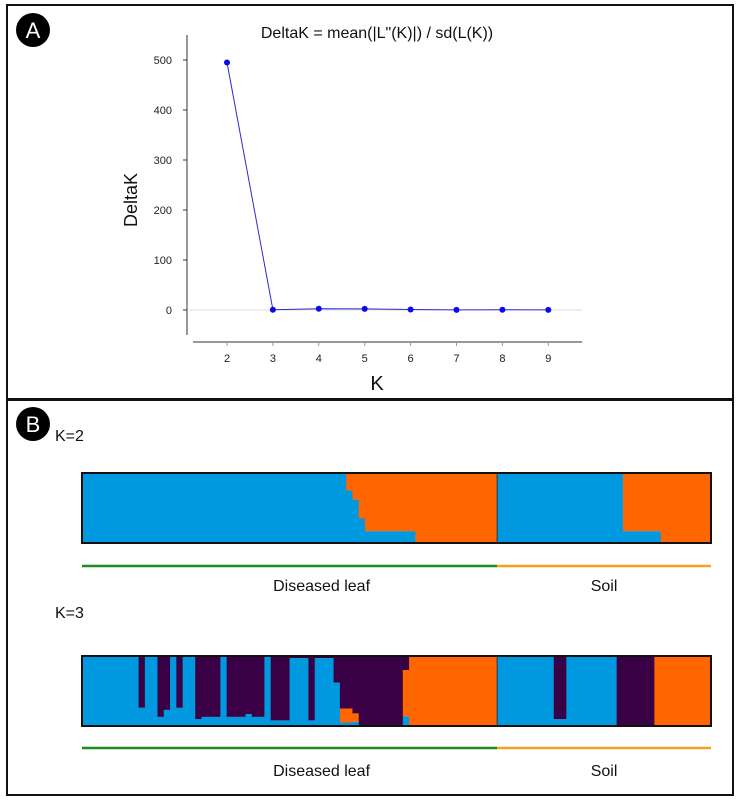  What do you see at coordinates (33, 30) in the screenshot?
I see `panel-a-badge` at bounding box center [33, 30].